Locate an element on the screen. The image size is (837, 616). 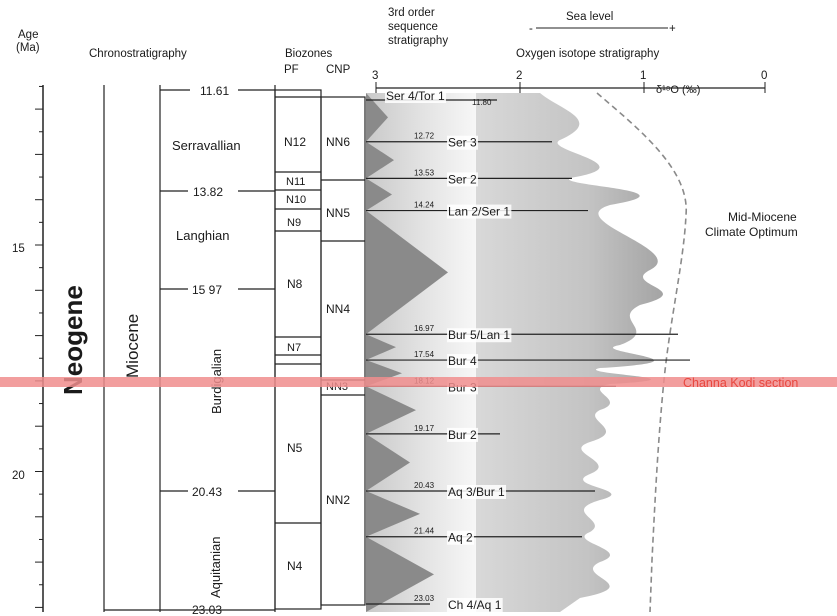
sequence-boundary-label: Ser 3 is located at coordinates (462, 143).